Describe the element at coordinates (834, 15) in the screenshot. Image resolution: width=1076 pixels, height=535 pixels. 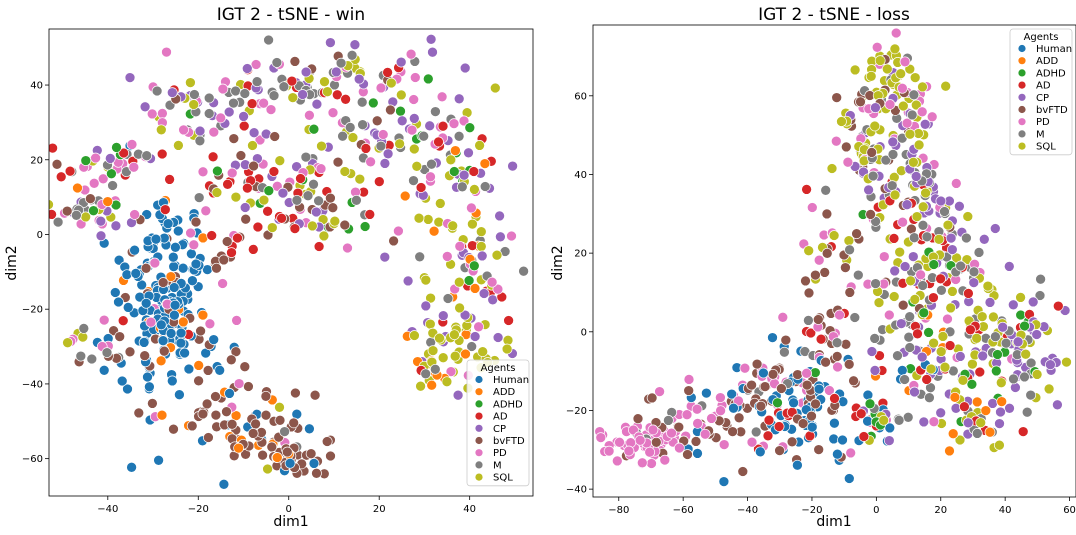
I see `chart-title-loss: IGT 2 - tSNE - loss` at that location.